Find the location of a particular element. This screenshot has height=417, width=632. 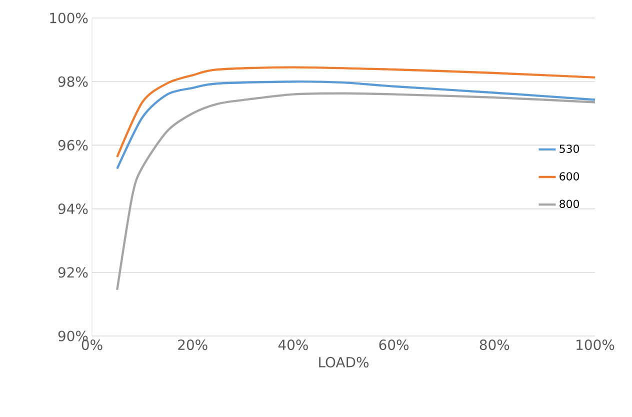

x-tick-label: 100% is located at coordinates (595, 345).